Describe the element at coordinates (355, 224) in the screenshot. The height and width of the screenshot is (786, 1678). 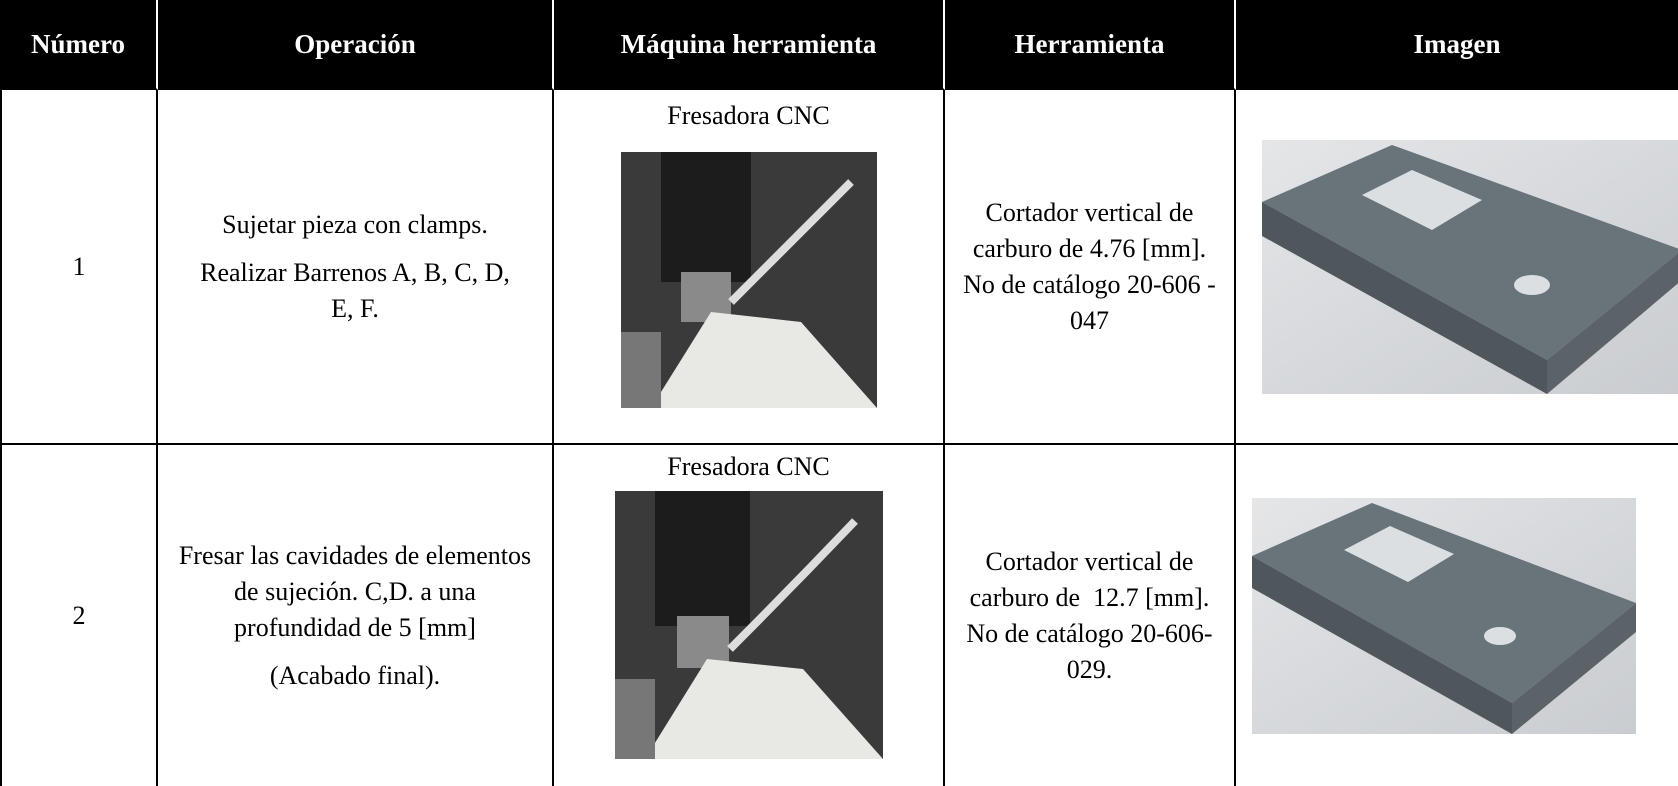
I see `operation-text: Sujetar pieza con clamps.` at that location.